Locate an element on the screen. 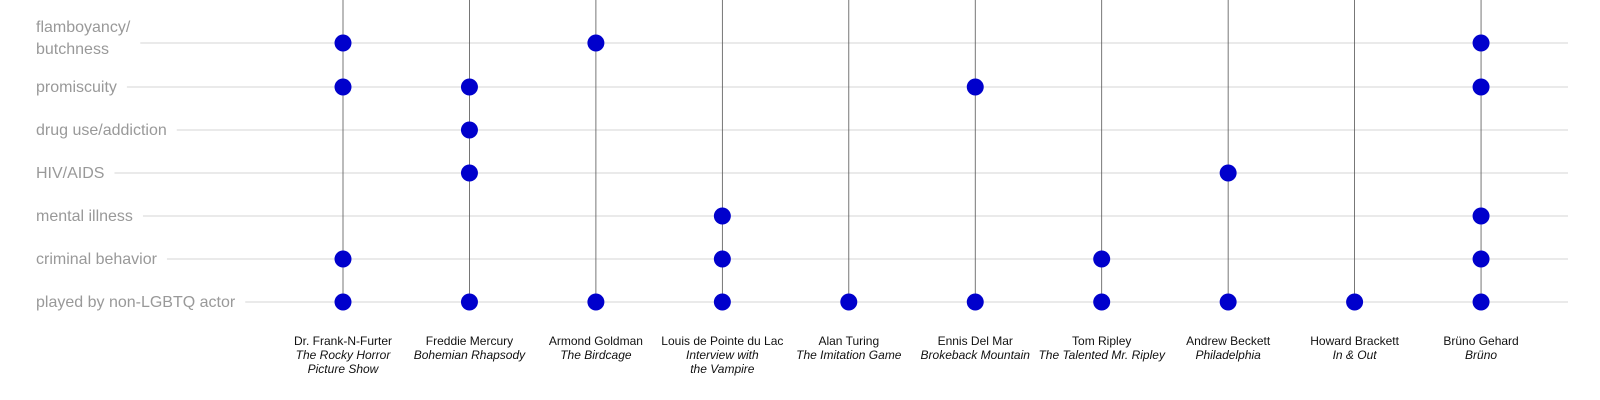 This screenshot has width=1600, height=400. row-label: drug use/addiction is located at coordinates (101, 130).